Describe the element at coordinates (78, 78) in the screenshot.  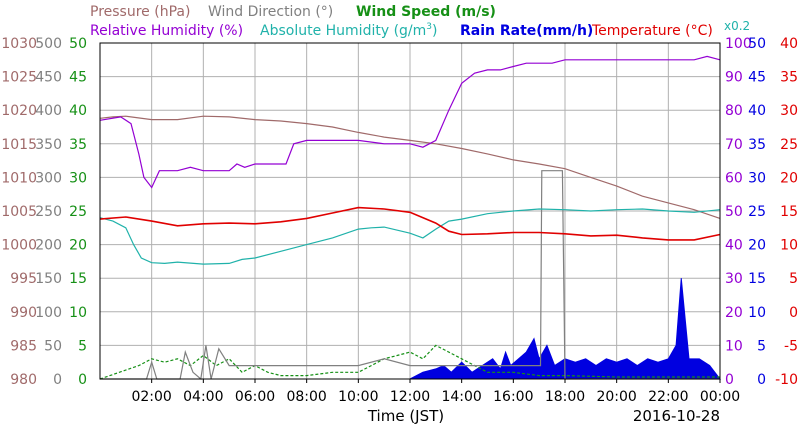
I see `wind-speed-tick-label: 45` at that location.